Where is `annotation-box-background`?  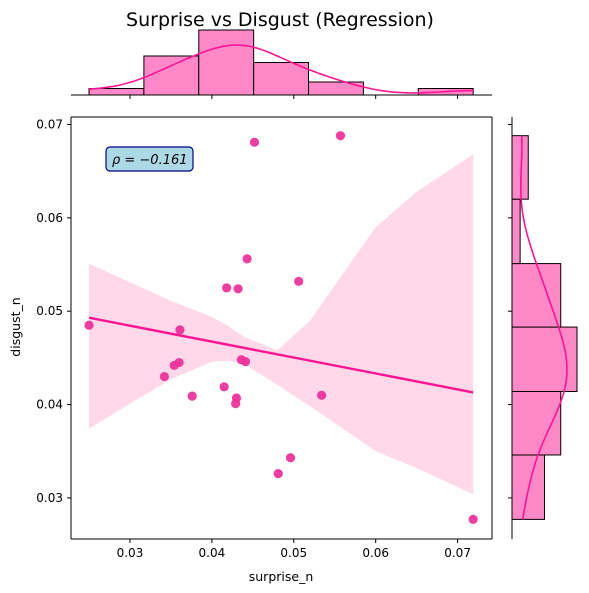 annotation-box-background is located at coordinates (149, 159).